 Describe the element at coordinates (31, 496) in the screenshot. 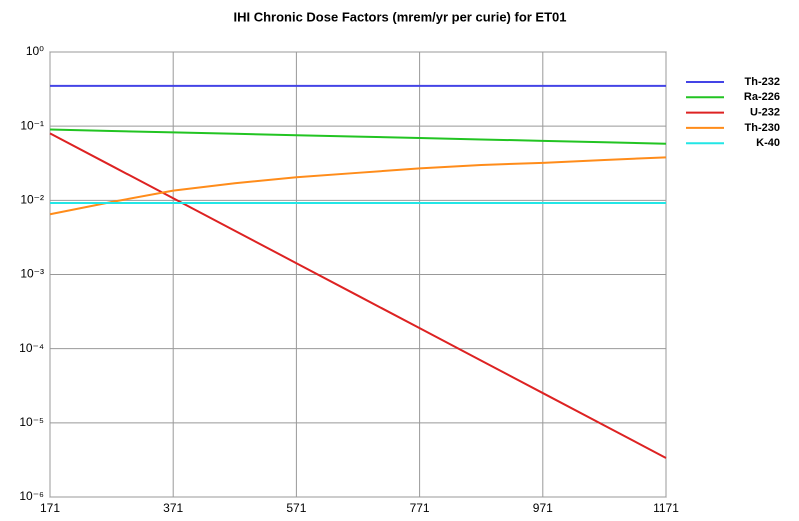

I see `y-tick-label: 10⁻⁶` at that location.